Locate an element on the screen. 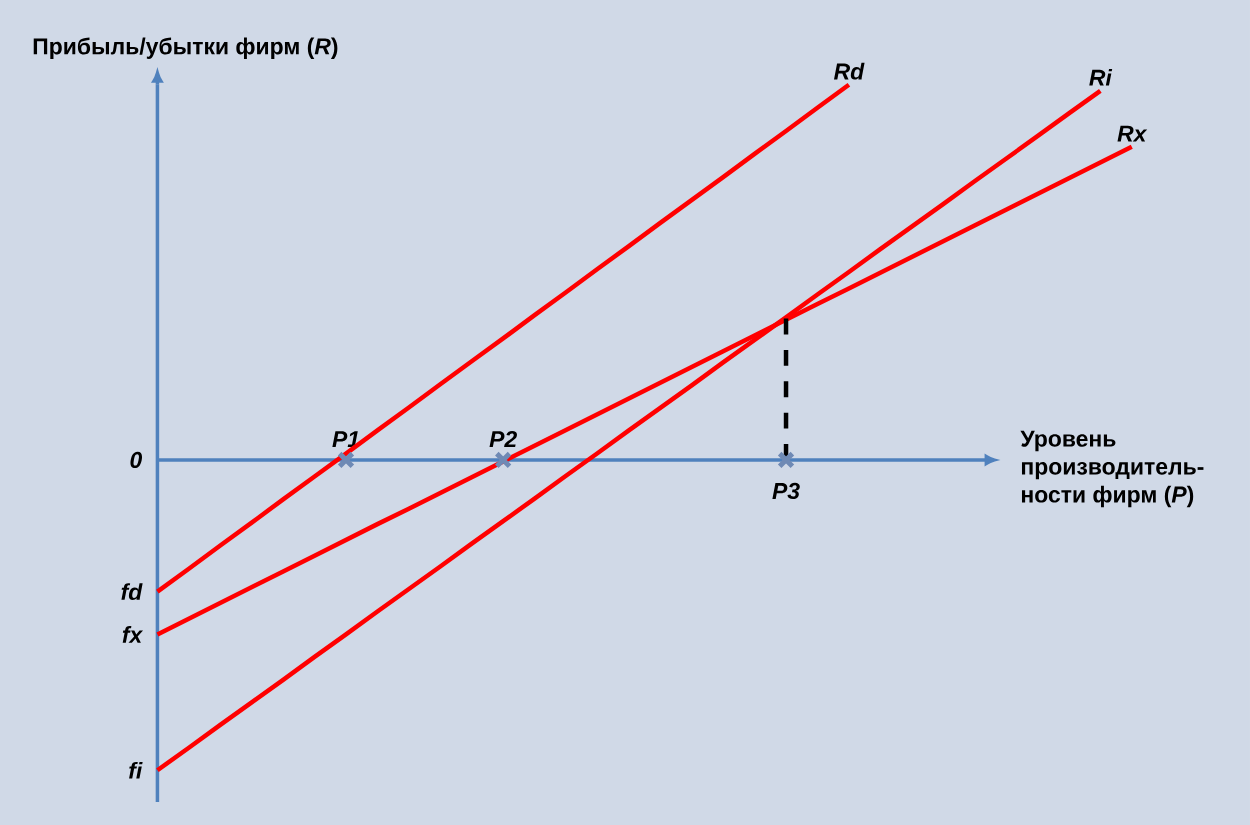 This screenshot has width=1250, height=825. annotation: 0 is located at coordinates (136, 460).